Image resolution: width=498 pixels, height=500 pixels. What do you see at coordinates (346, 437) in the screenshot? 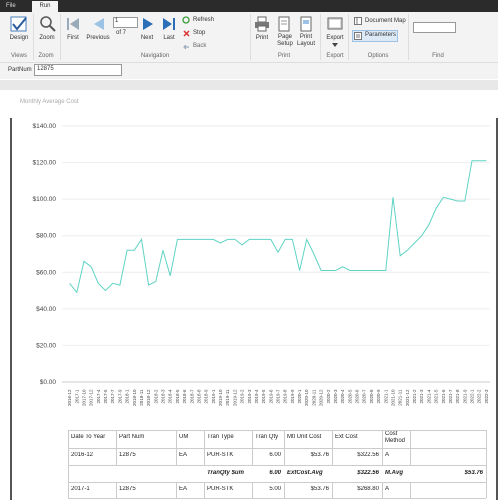
I see `column-header: Ext Cost` at bounding box center [346, 437].